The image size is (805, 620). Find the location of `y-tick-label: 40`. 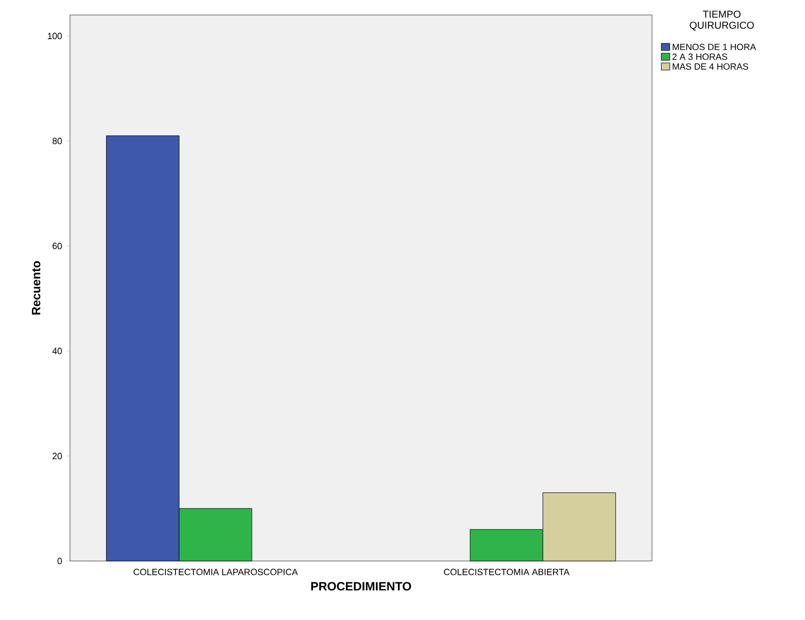

y-tick-label: 40 is located at coordinates (57, 351).